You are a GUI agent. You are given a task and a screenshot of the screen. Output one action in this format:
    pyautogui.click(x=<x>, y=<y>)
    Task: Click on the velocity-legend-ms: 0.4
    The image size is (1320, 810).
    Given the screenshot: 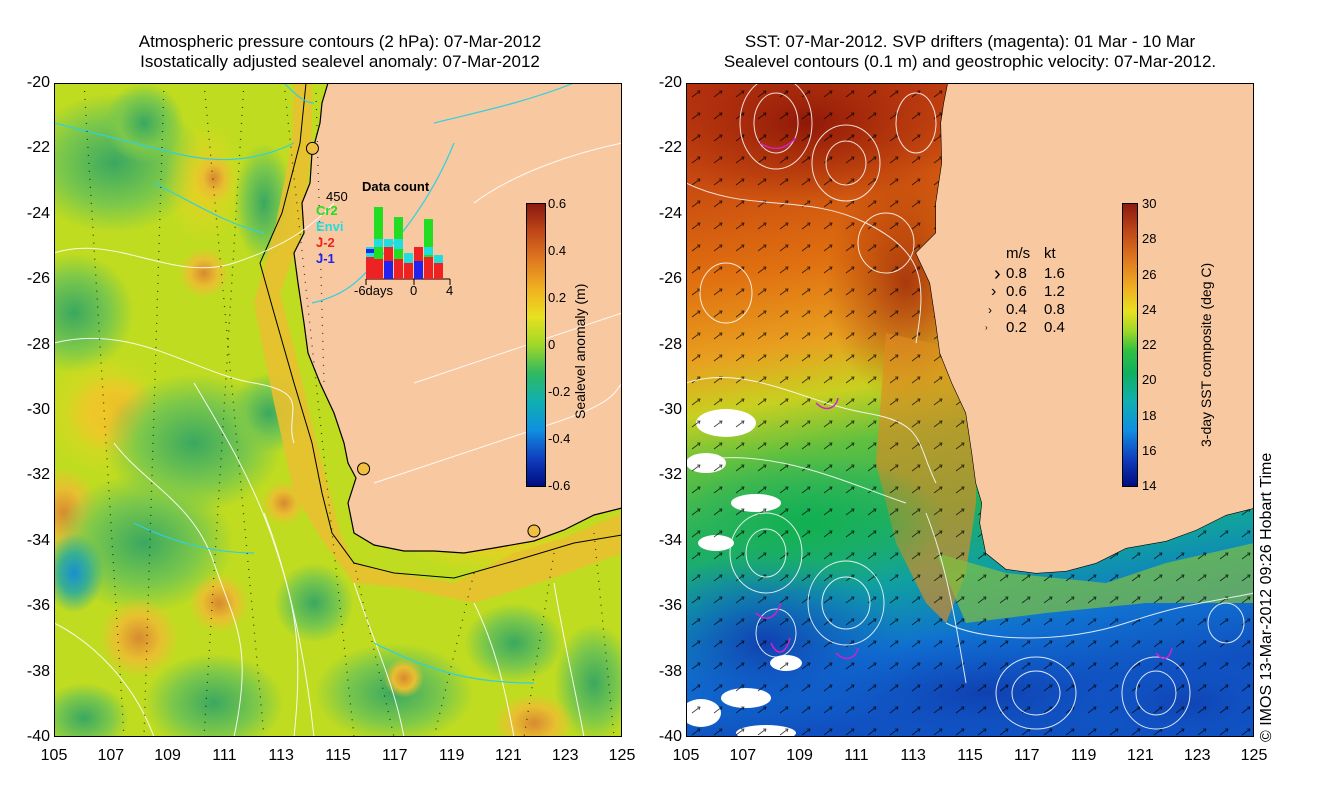 What is the action you would take?
    pyautogui.click(x=1016, y=309)
    